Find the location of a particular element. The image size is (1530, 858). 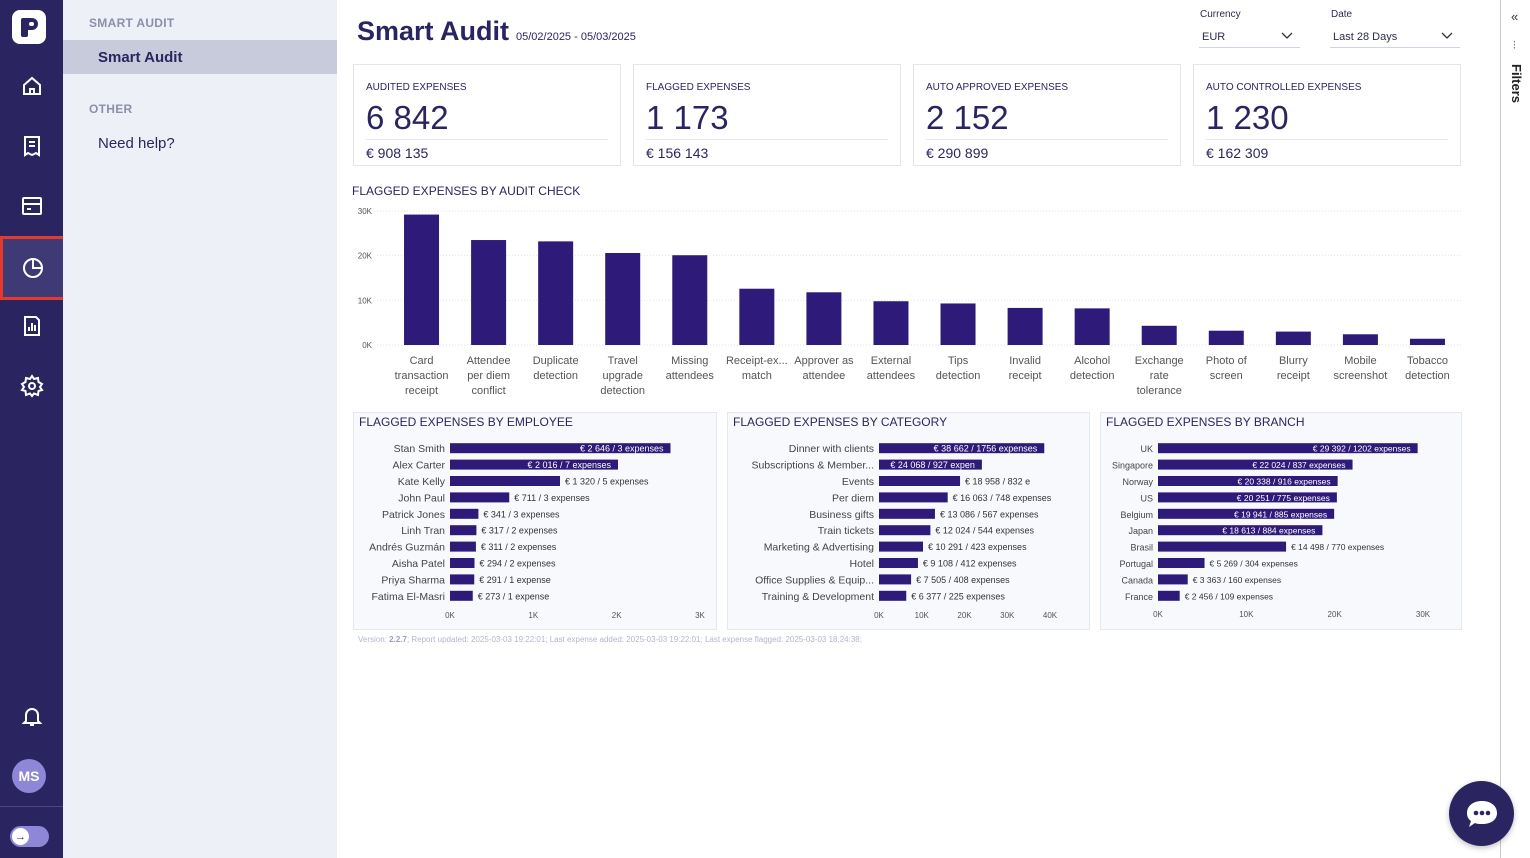

data-label: € 12 024 / 544 expenses is located at coordinates (984, 531).